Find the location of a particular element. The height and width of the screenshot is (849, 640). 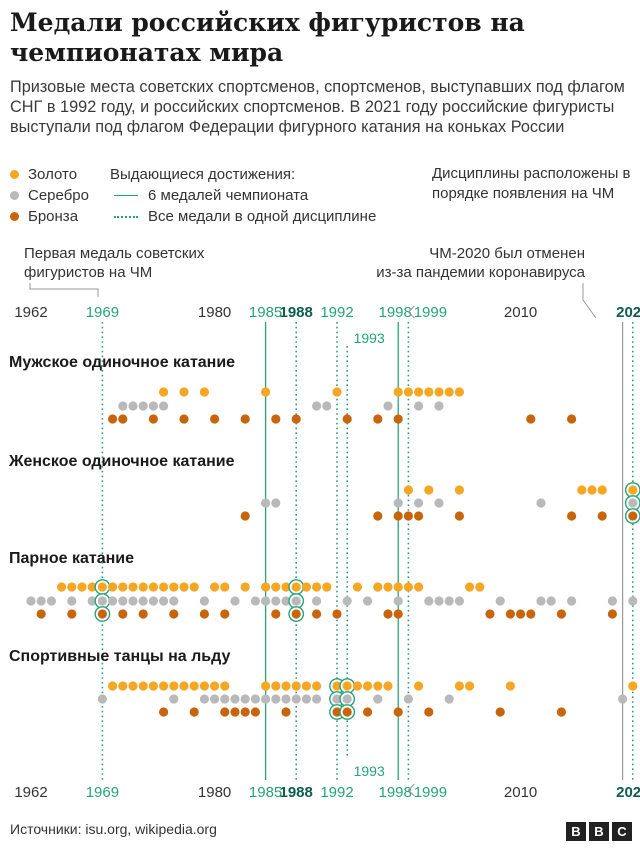

axis-tick-bottom-1980: 1980 is located at coordinates (214, 792).